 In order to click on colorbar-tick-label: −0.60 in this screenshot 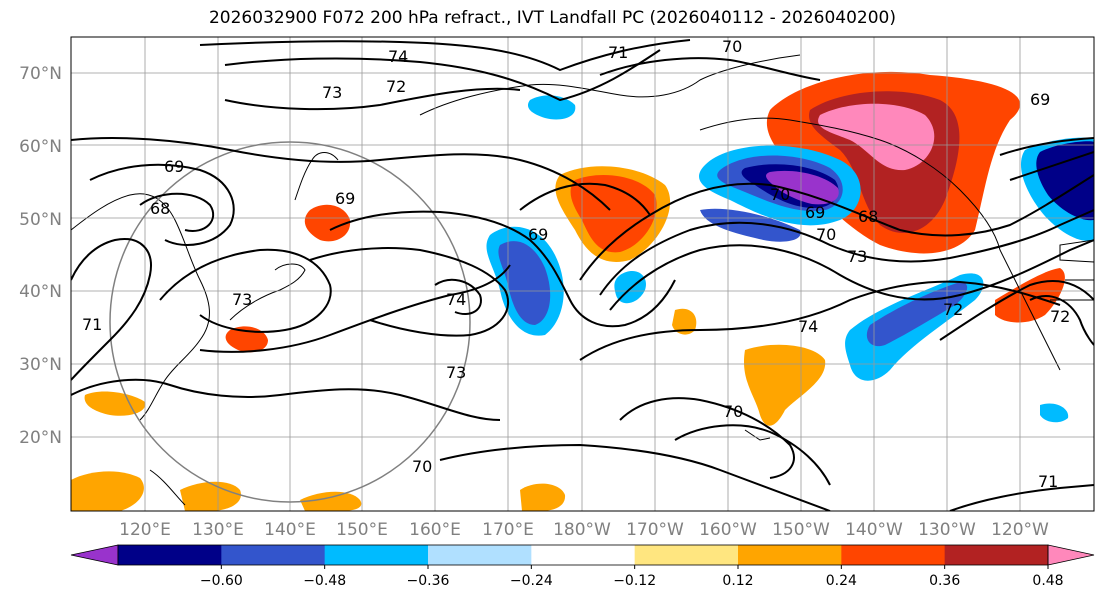, I will do `click(221, 581)`.